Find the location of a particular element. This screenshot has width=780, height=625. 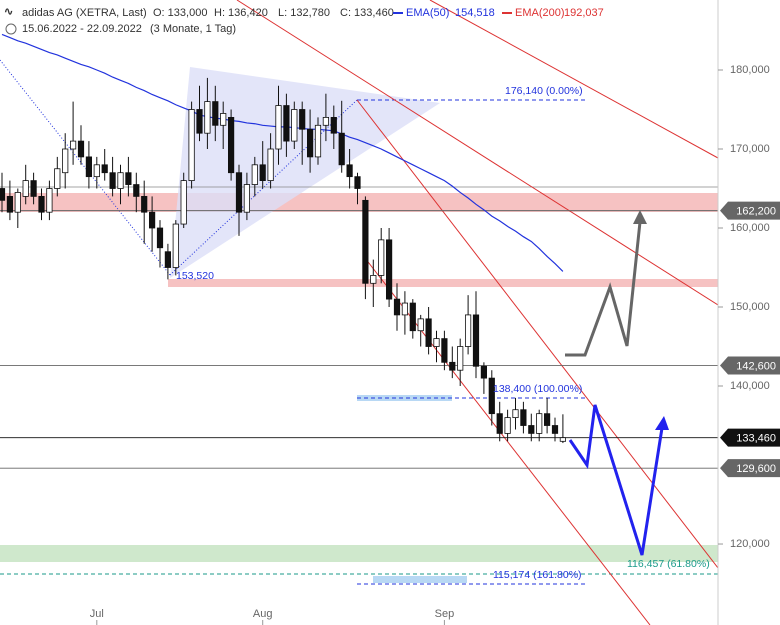

y-tick-label: 160,000 is located at coordinates (750, 228).